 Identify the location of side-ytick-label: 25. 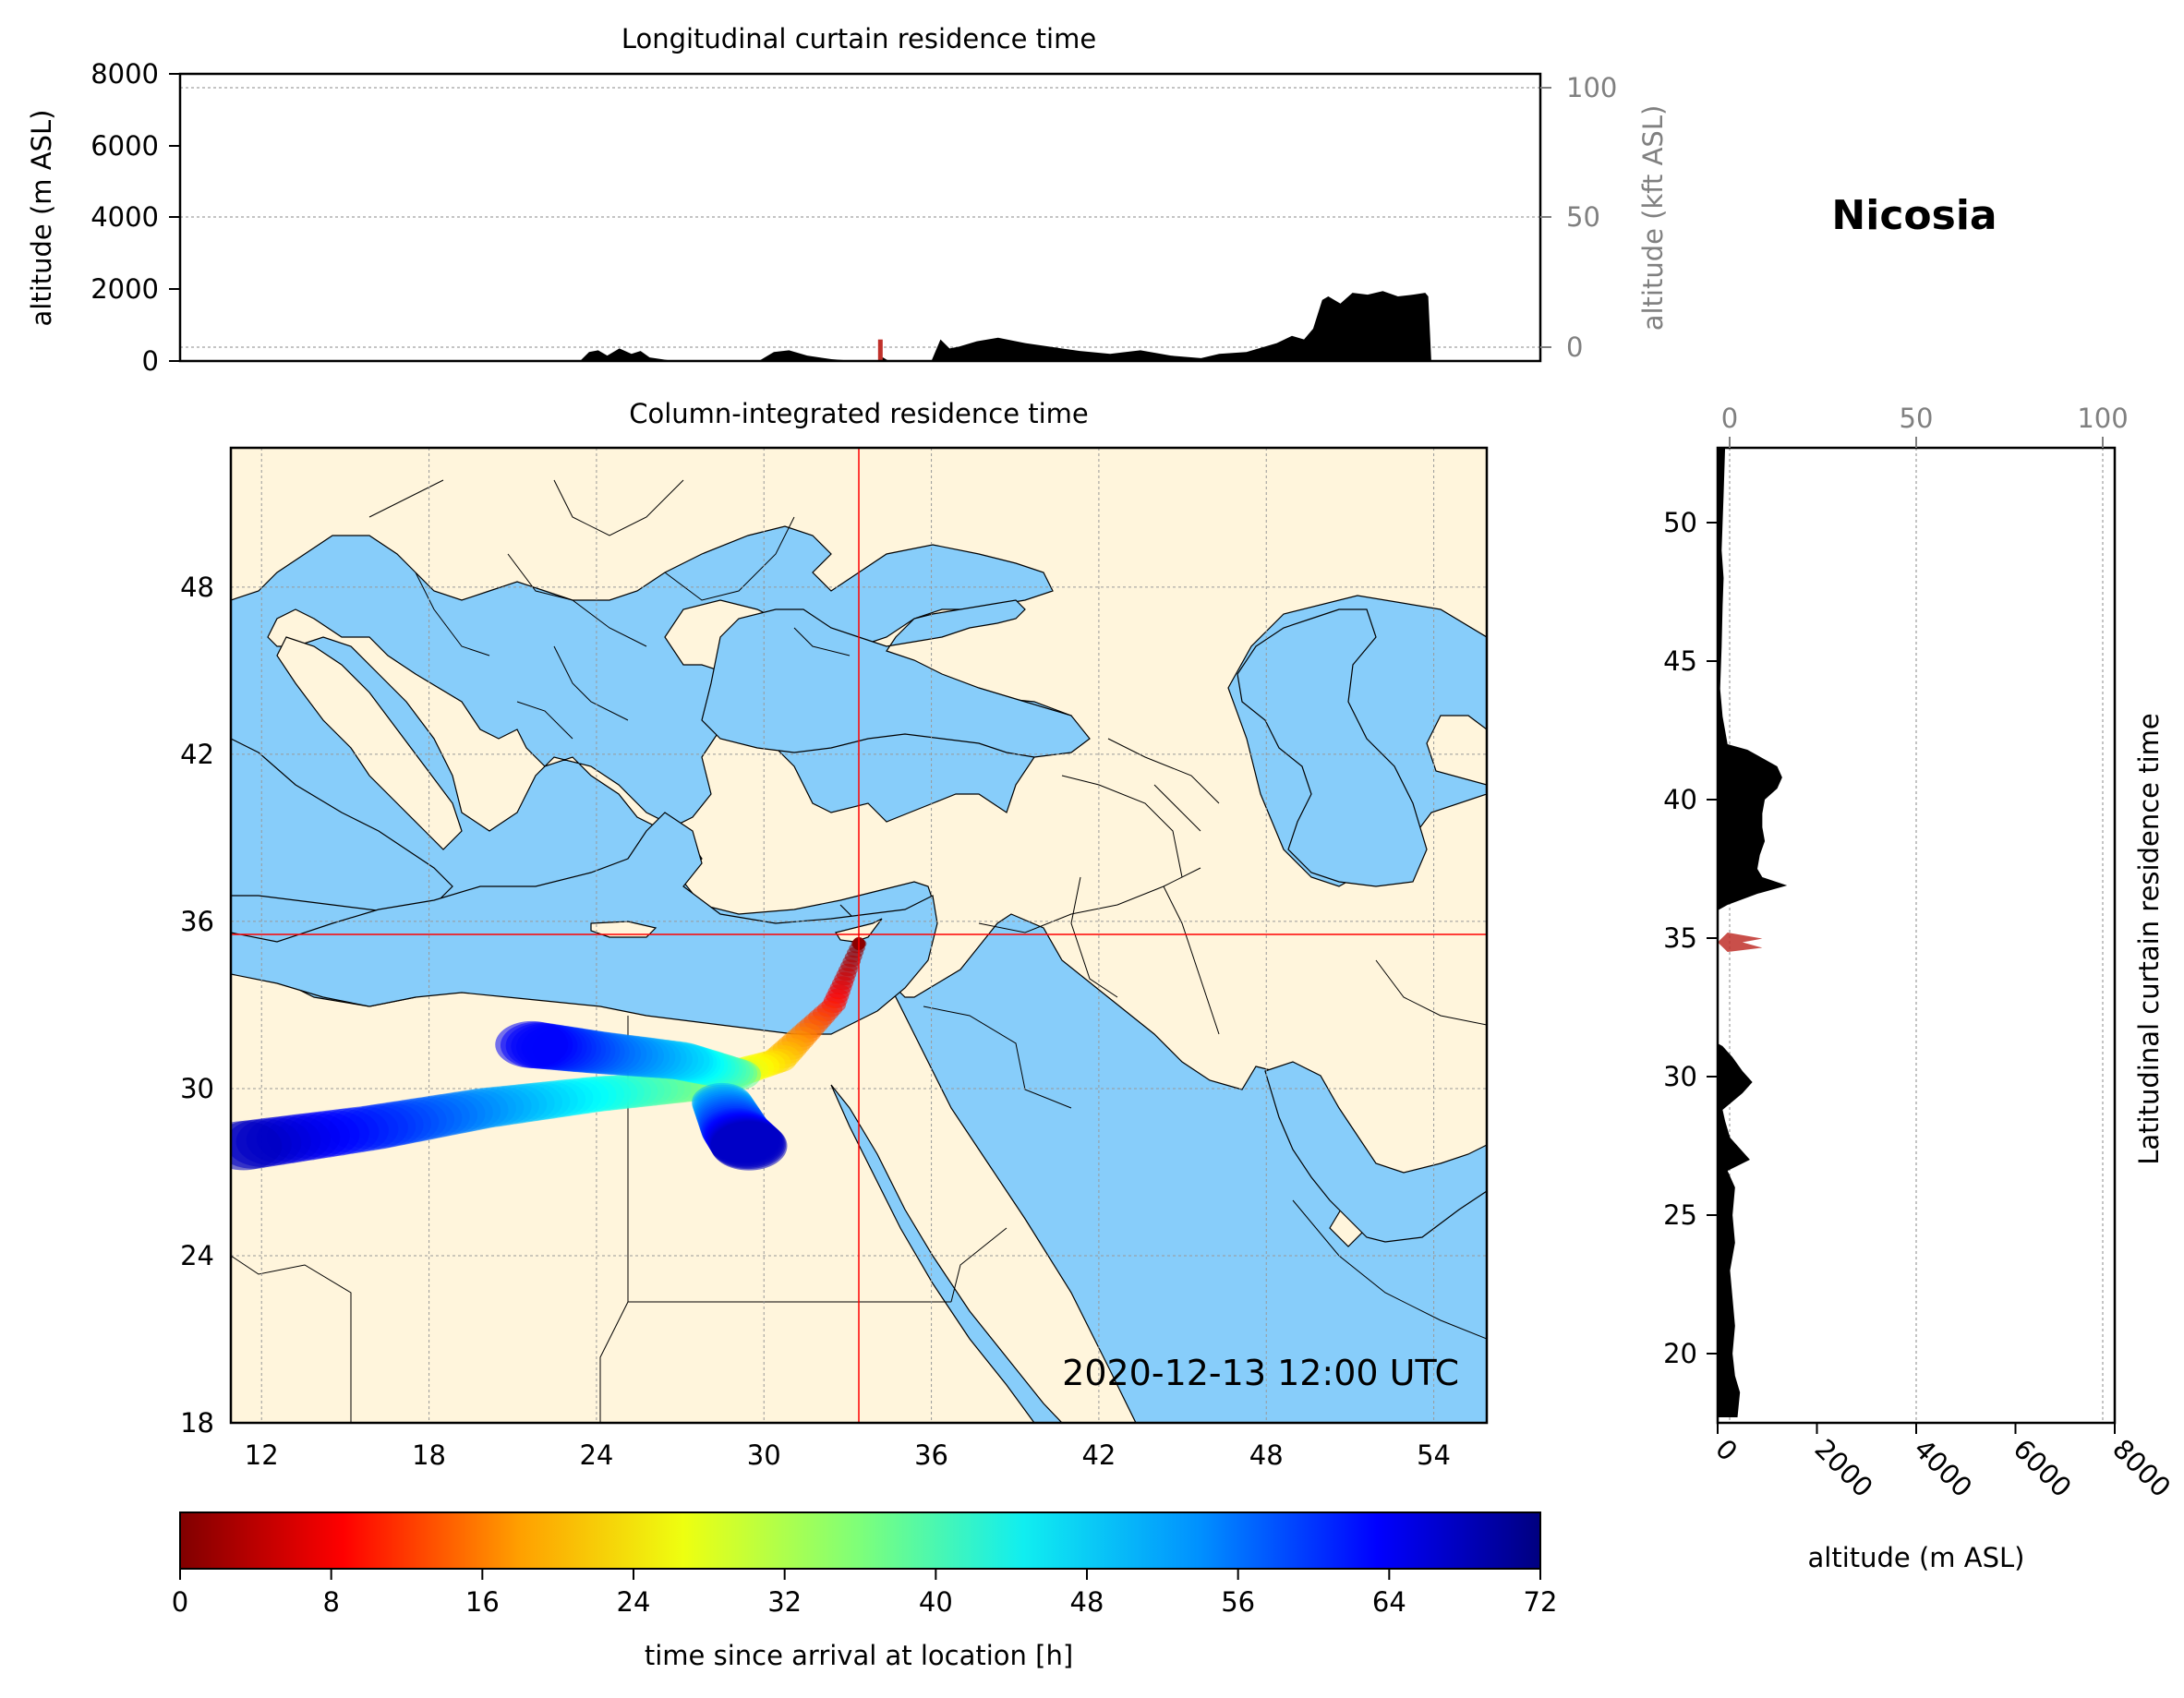
(1680, 1215).